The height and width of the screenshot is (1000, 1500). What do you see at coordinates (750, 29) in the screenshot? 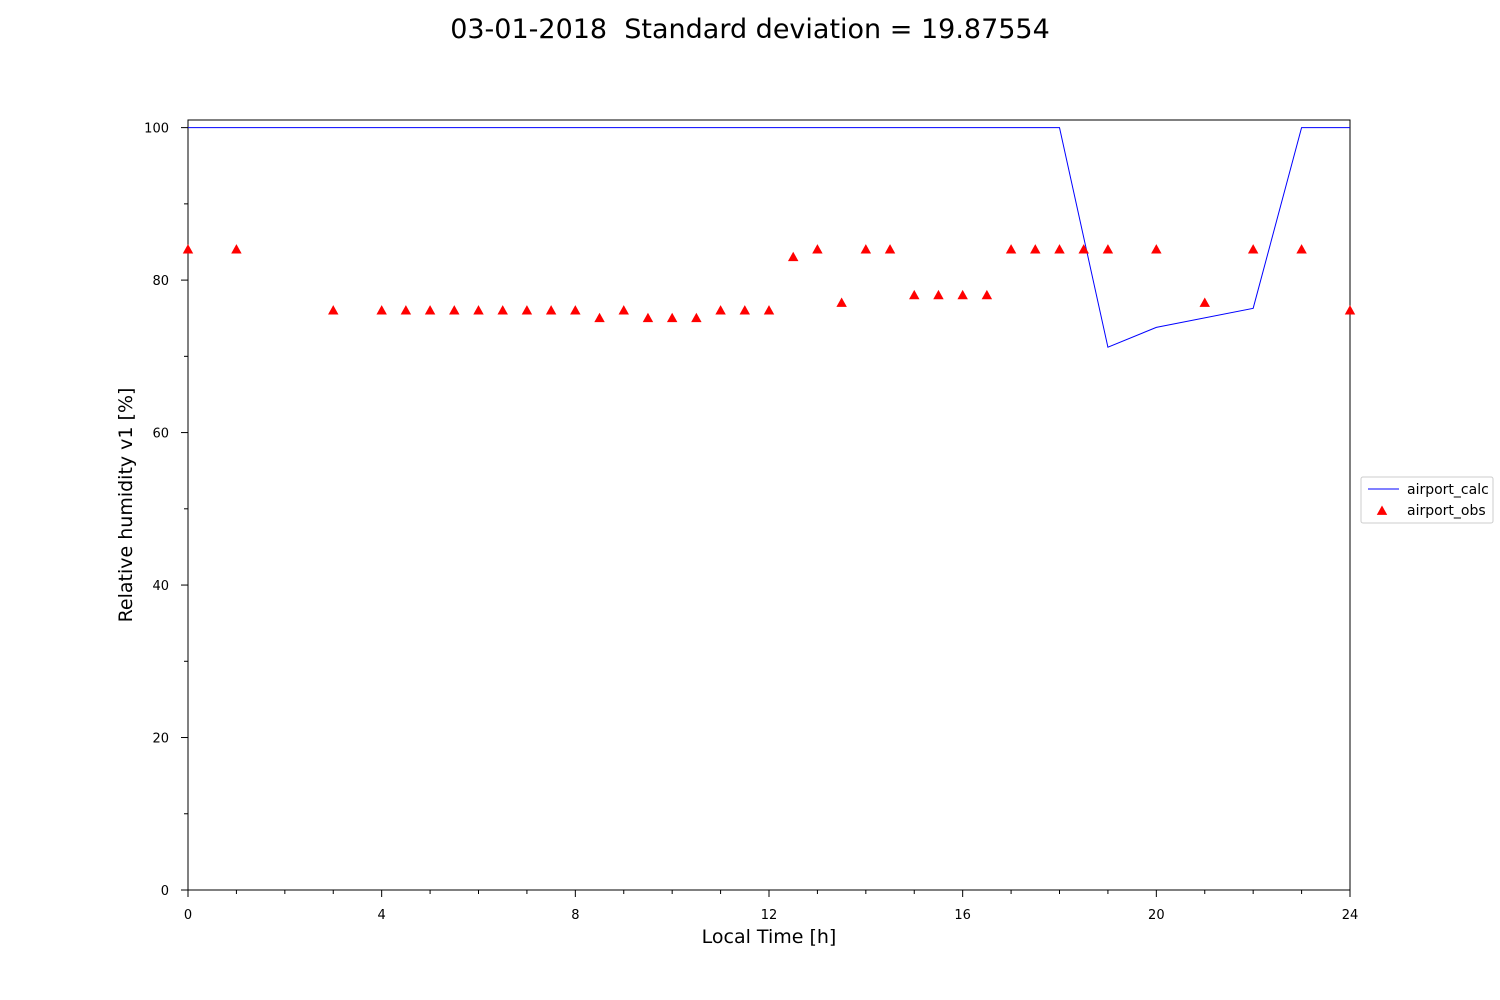
I see `chart-title: 03-01-2018 Standard deviation = 19.87554` at bounding box center [750, 29].